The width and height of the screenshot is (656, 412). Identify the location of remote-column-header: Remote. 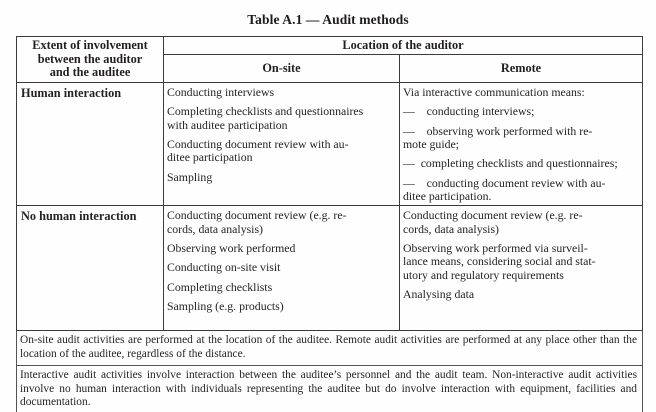
(521, 68).